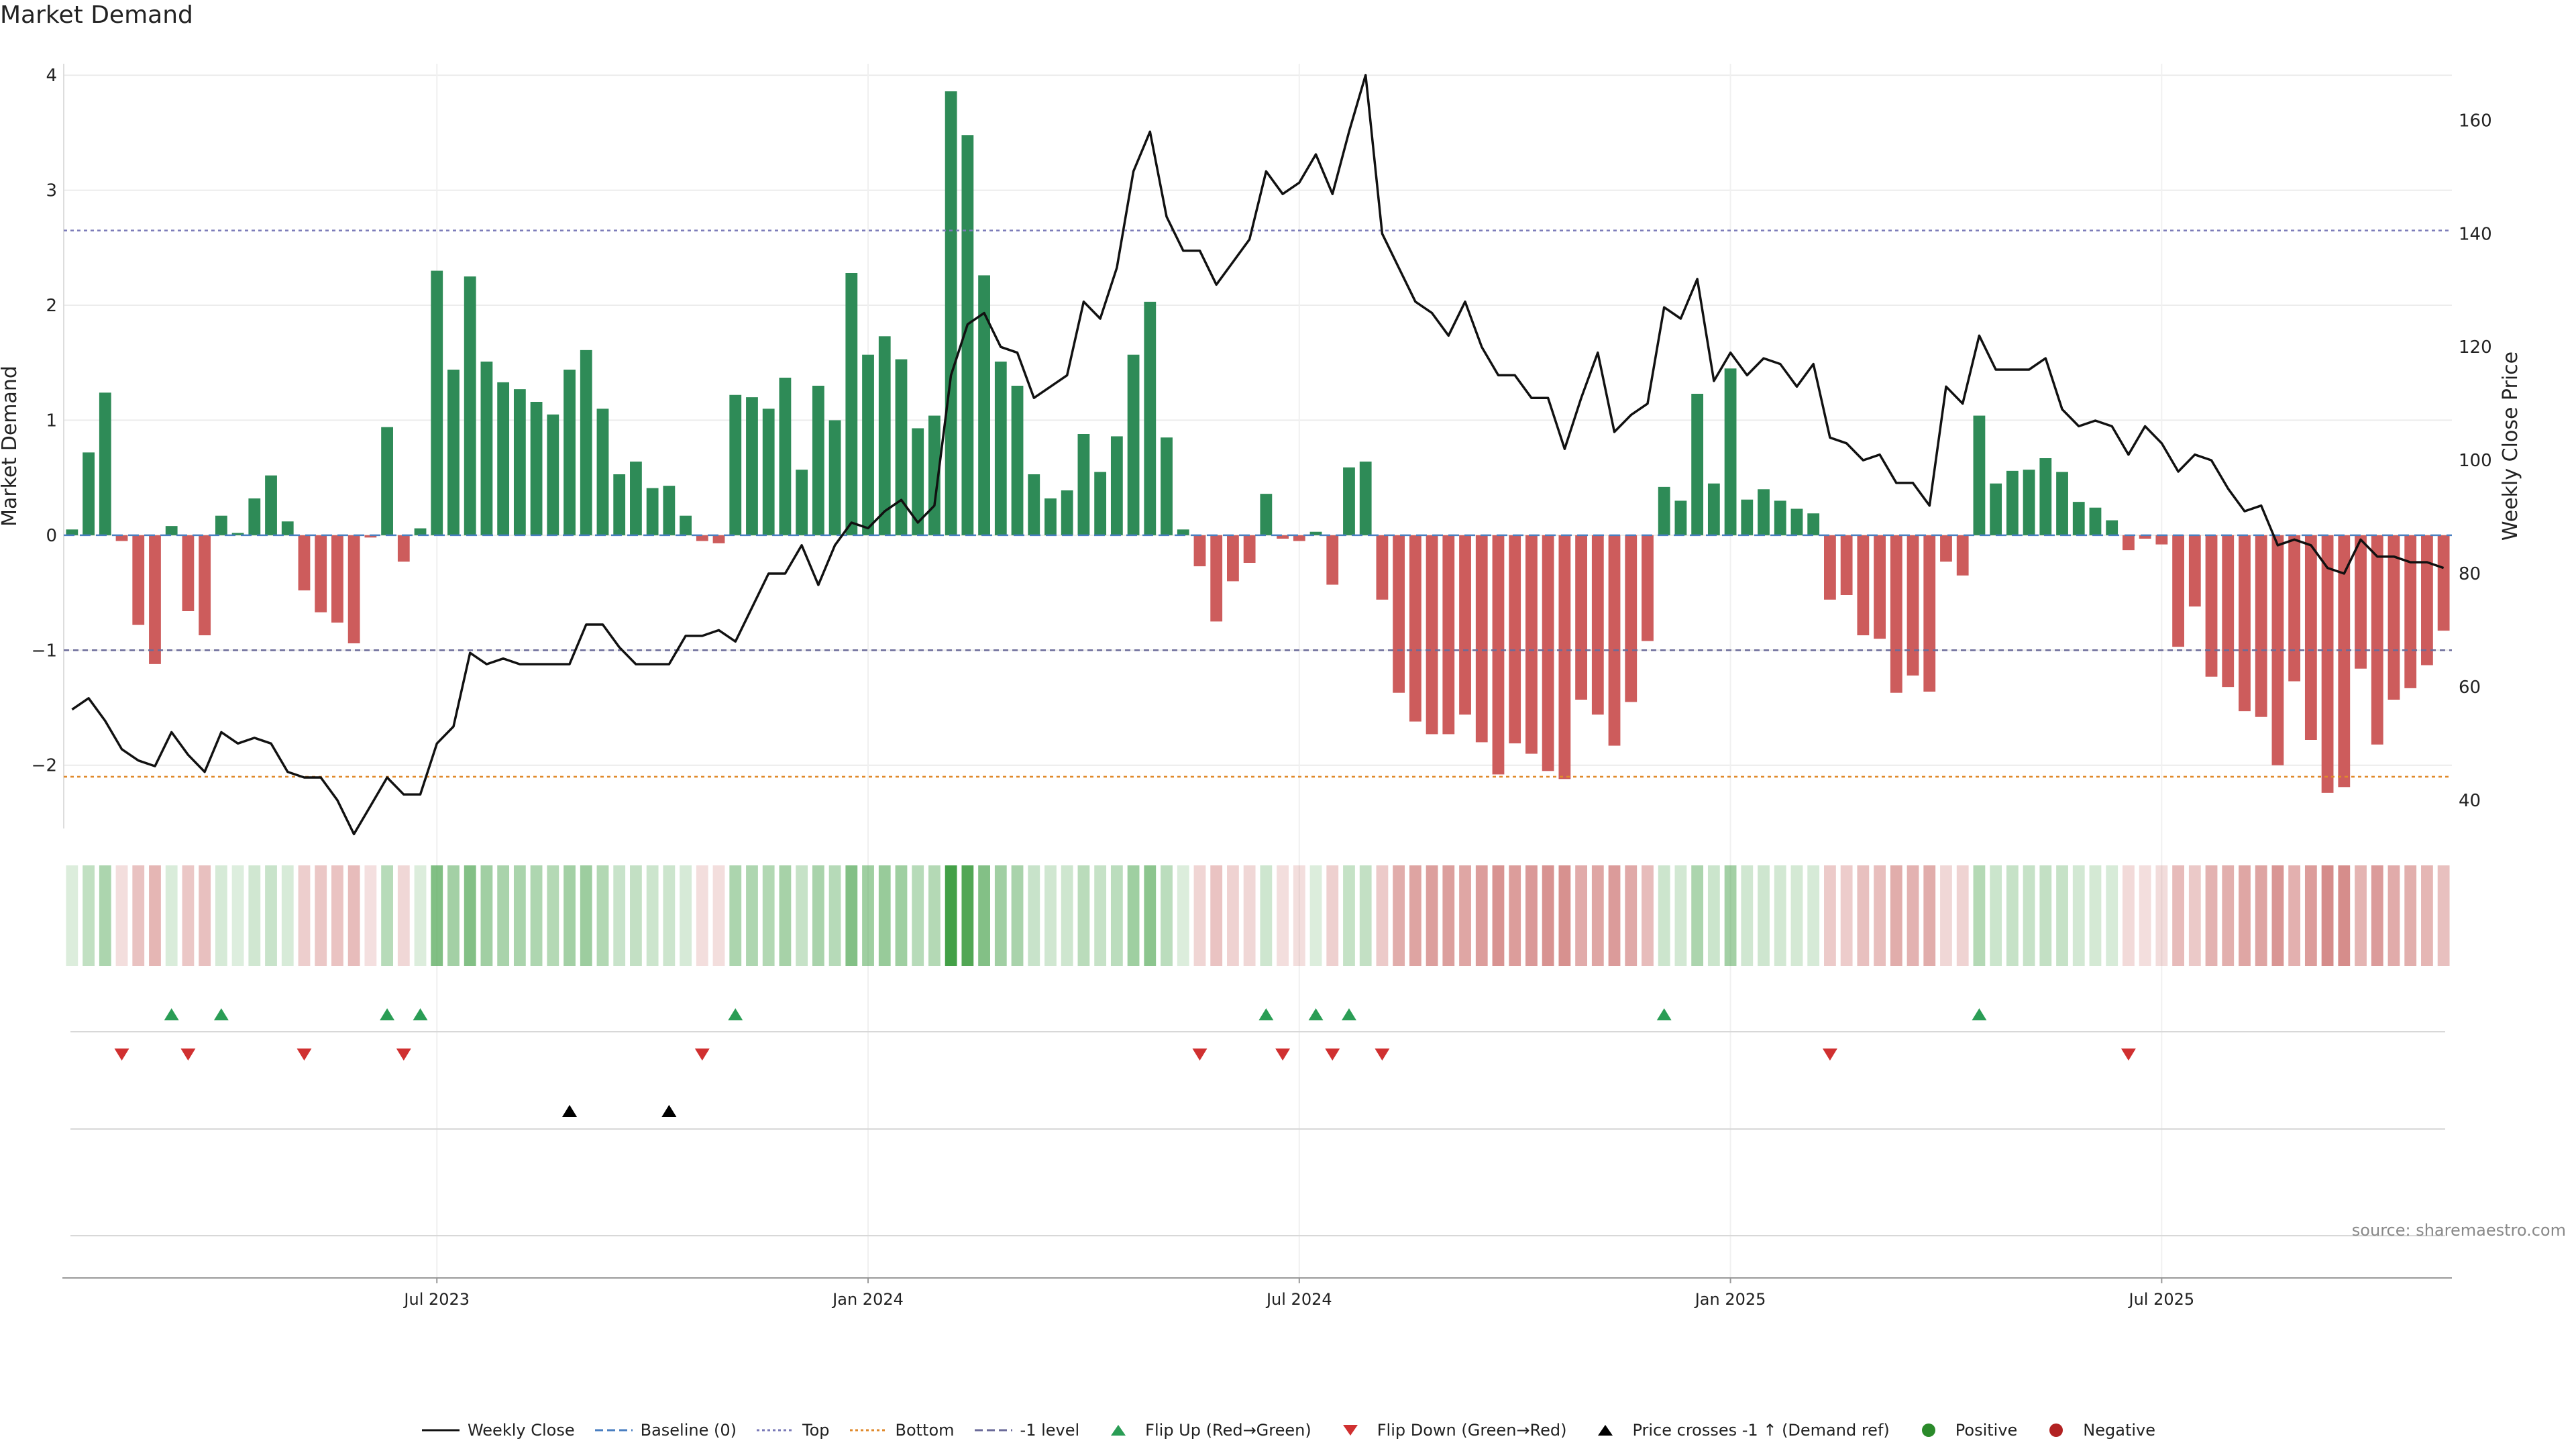  I want to click on flip-up-marker, so click(1664, 1014).